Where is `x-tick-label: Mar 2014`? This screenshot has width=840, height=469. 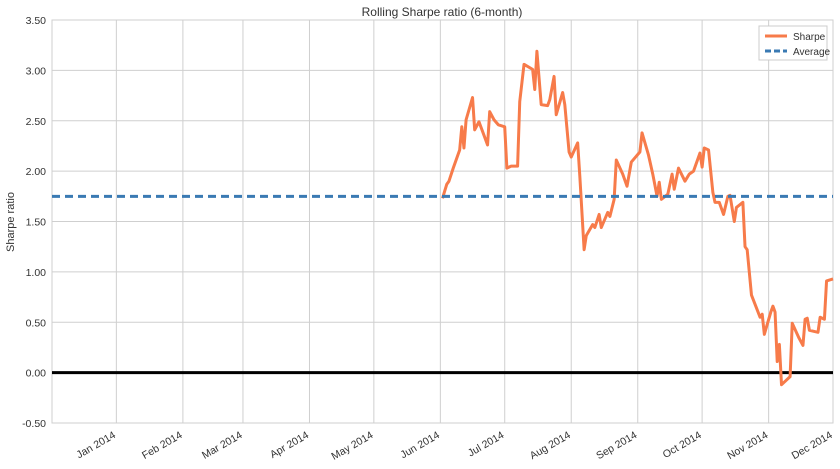
x-tick-label: Mar 2014 is located at coordinates (222, 445).